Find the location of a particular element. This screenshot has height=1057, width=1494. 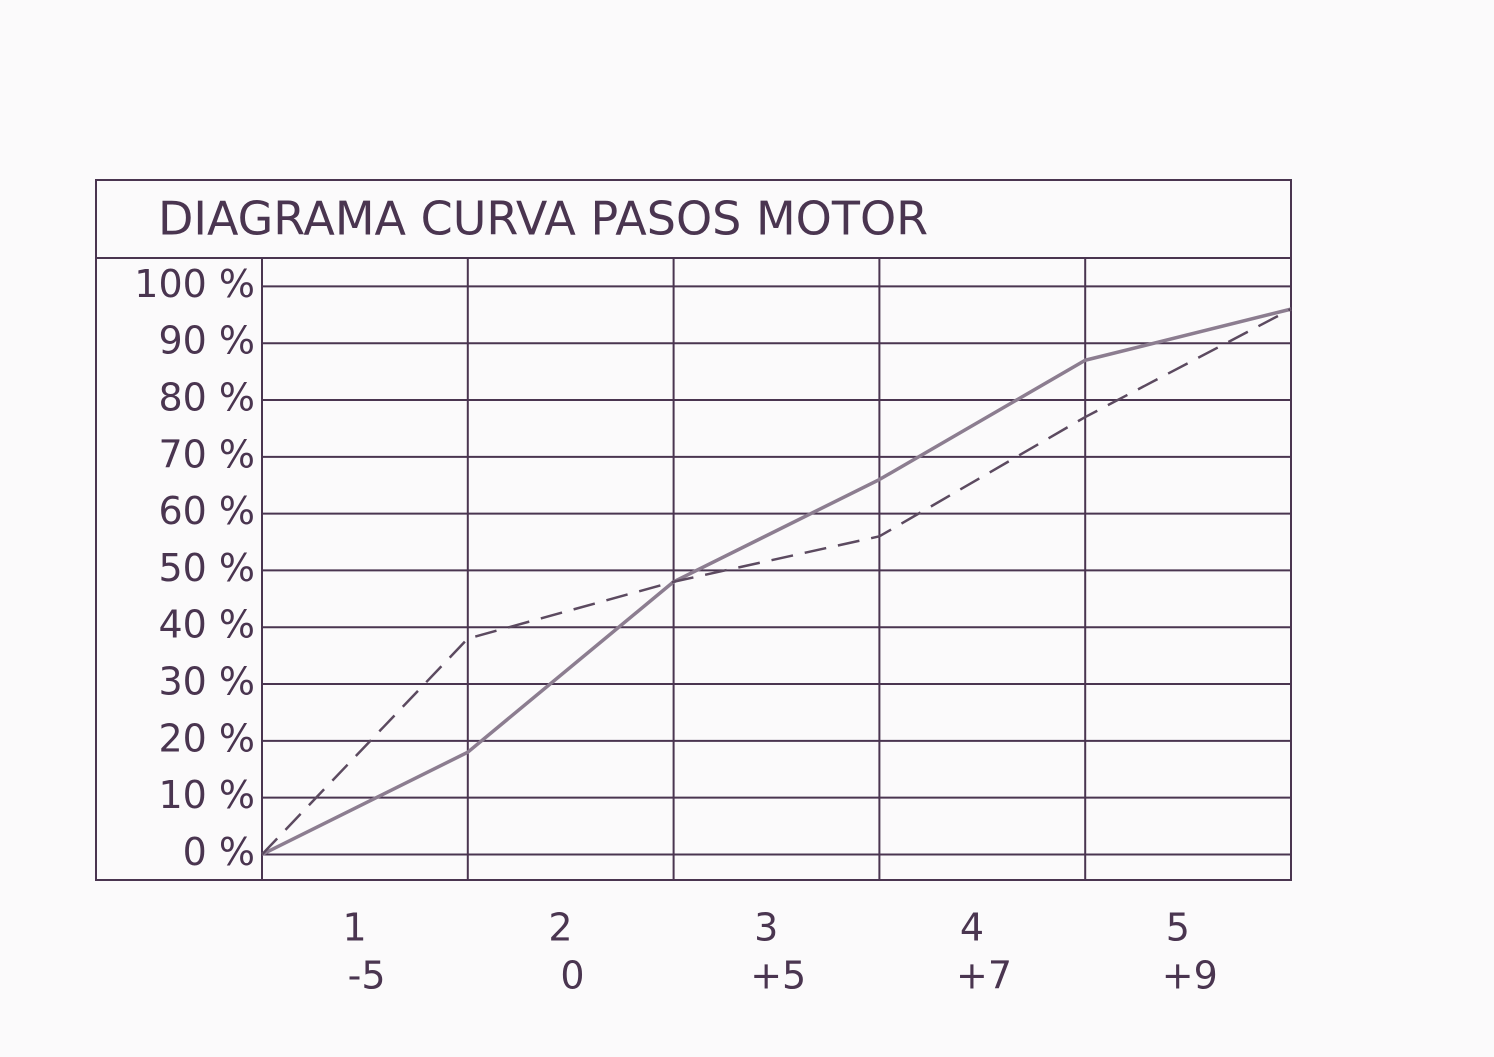

y-tick-label: 80 % is located at coordinates (206, 398).